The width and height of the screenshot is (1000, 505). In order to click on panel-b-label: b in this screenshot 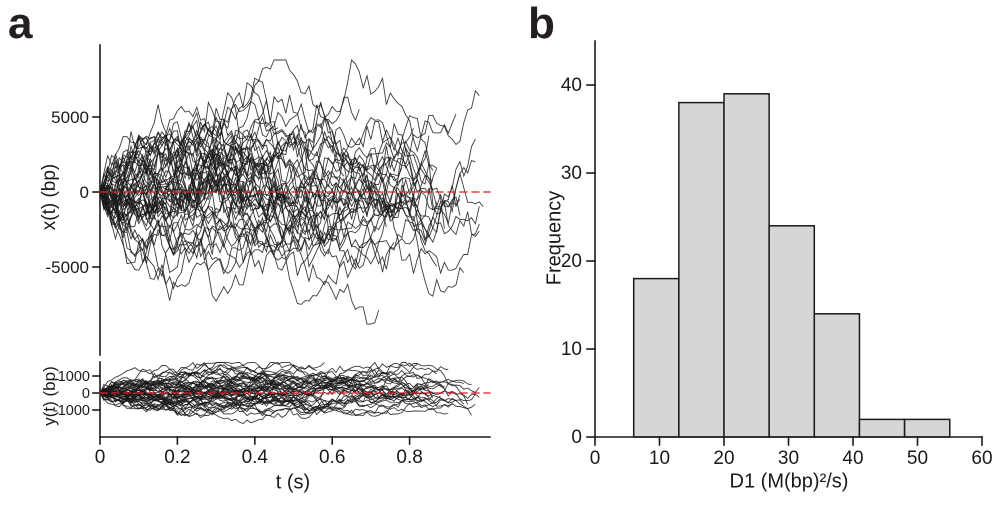, I will do `click(541, 24)`.